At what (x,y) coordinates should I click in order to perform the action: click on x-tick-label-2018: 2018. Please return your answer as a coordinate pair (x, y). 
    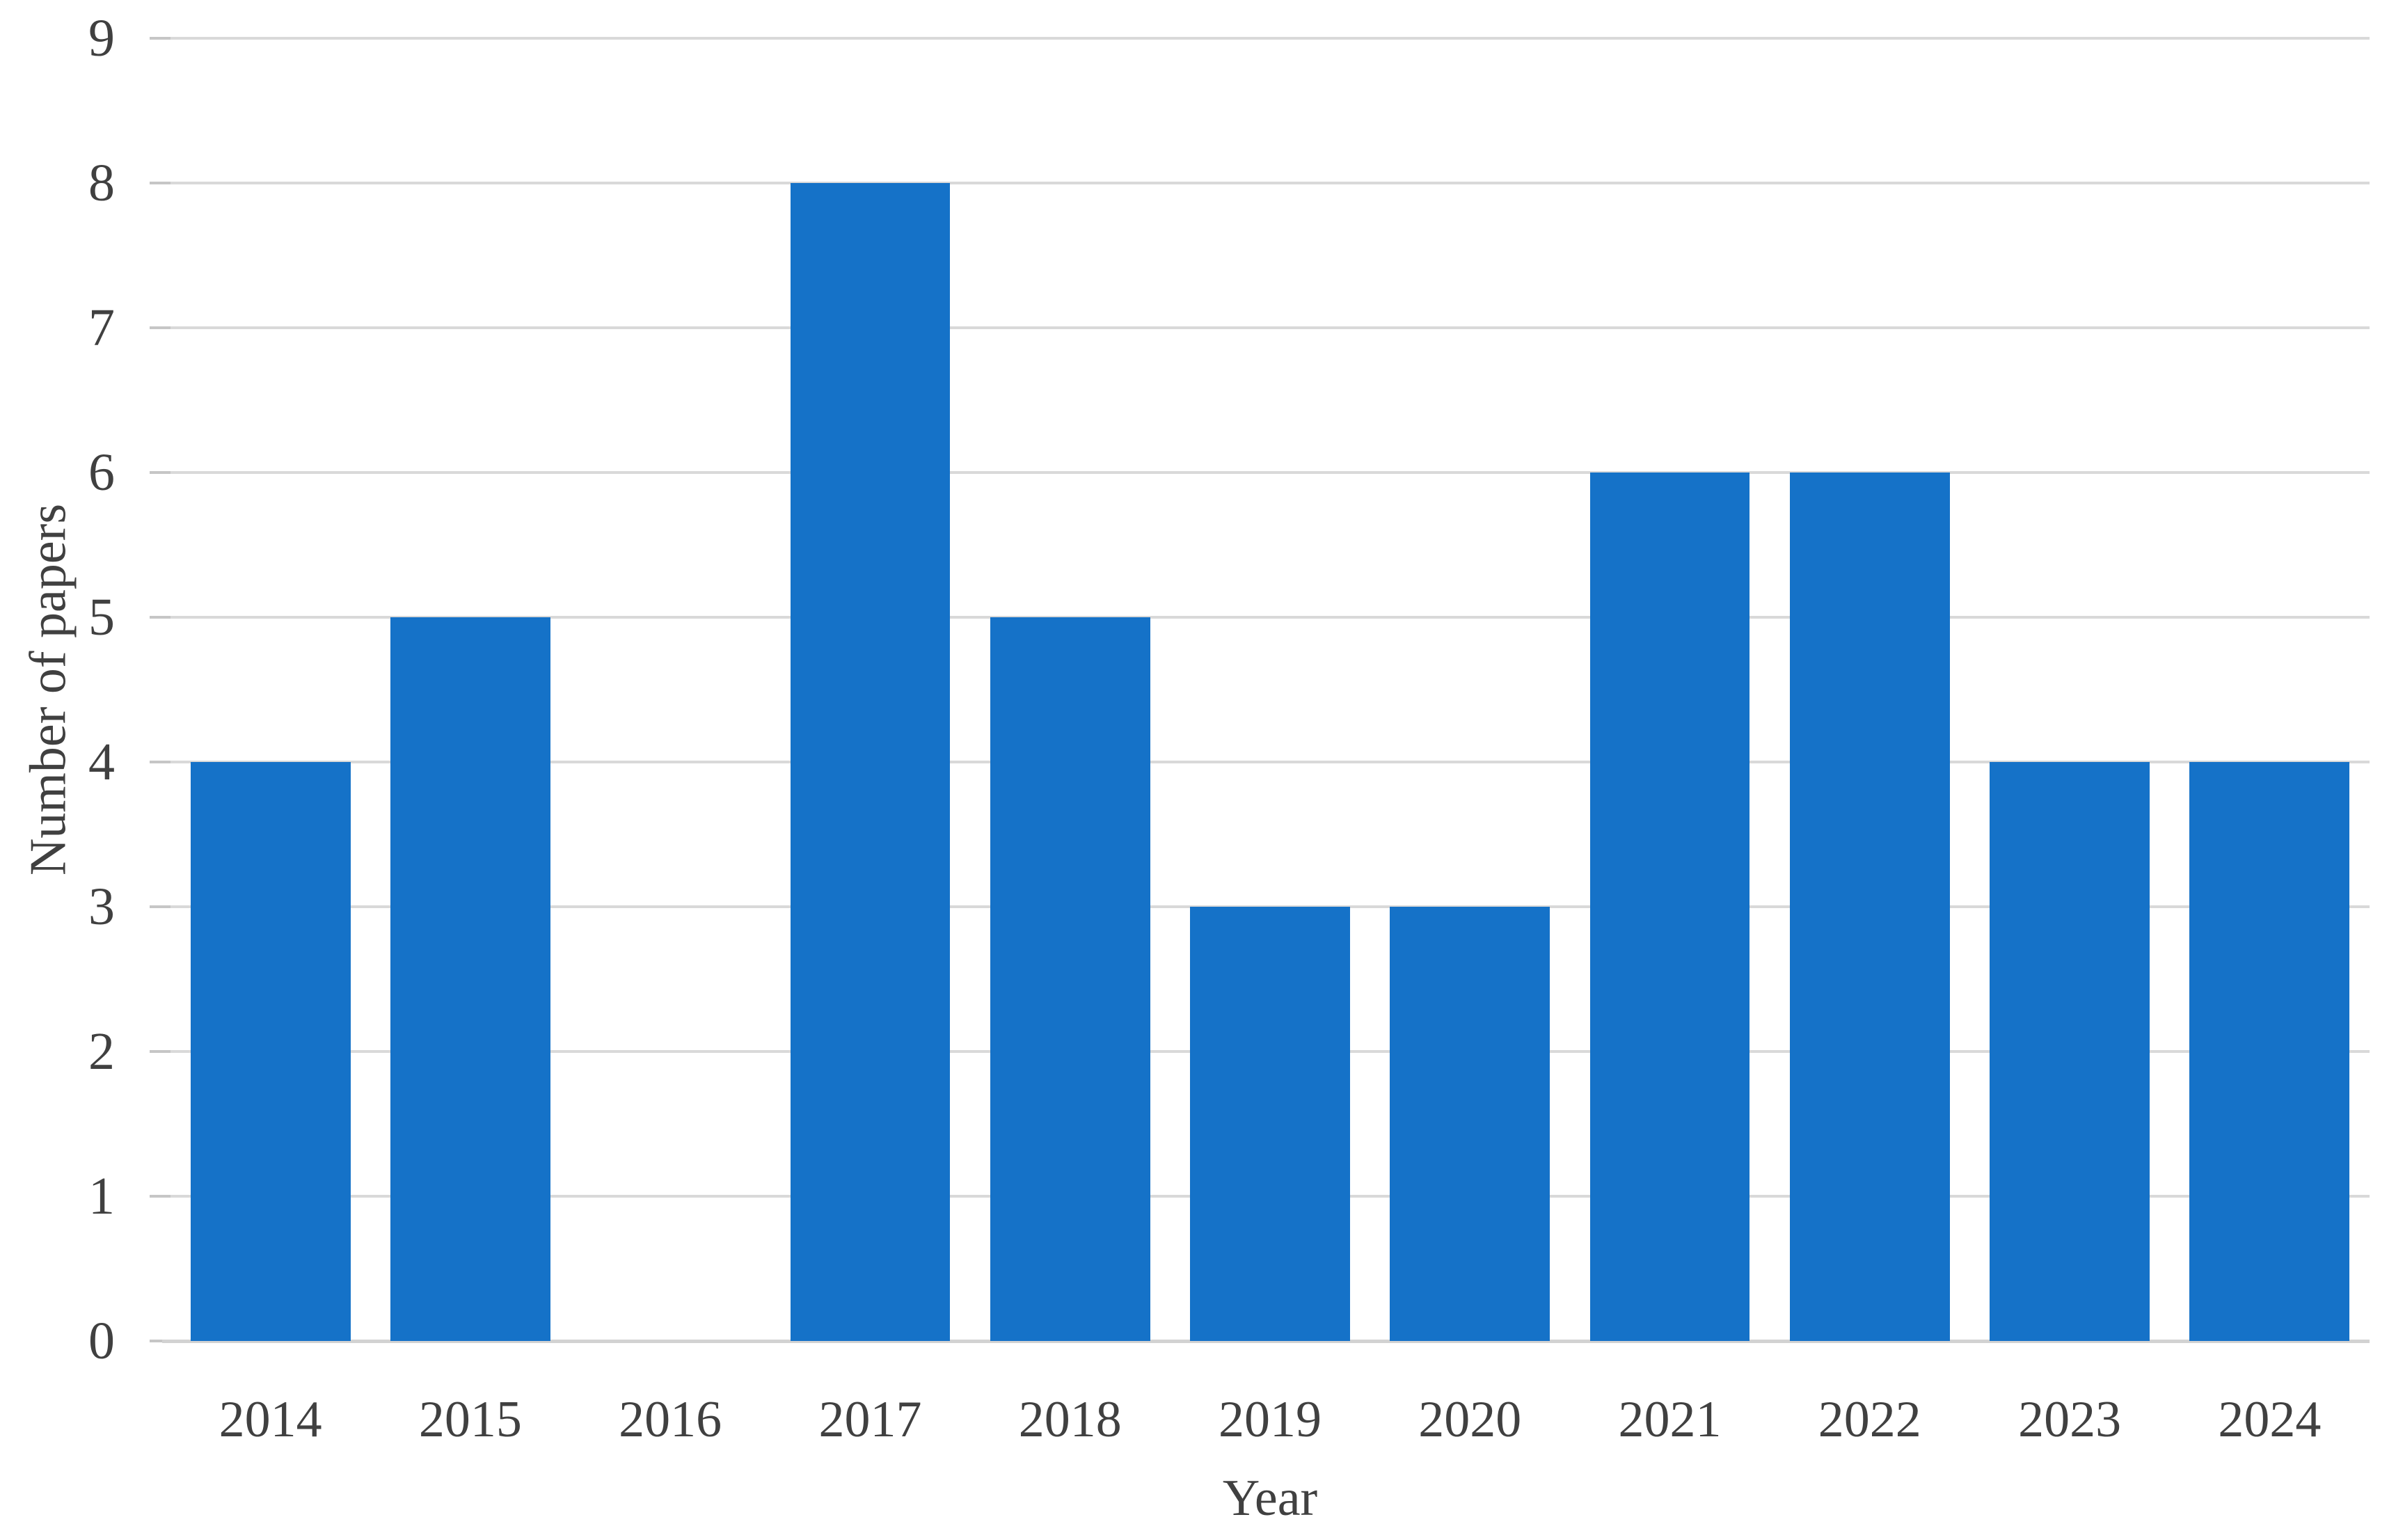
    Looking at the image, I should click on (1070, 1420).